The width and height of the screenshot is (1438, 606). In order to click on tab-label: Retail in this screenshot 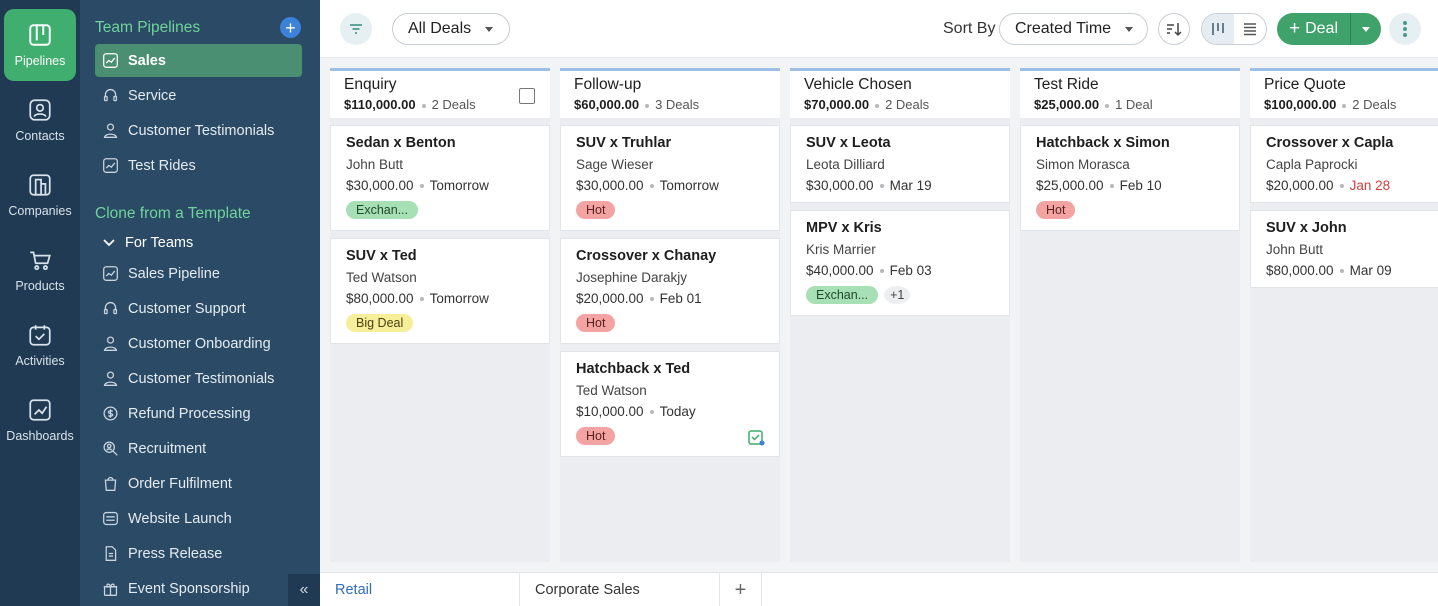, I will do `click(354, 590)`.